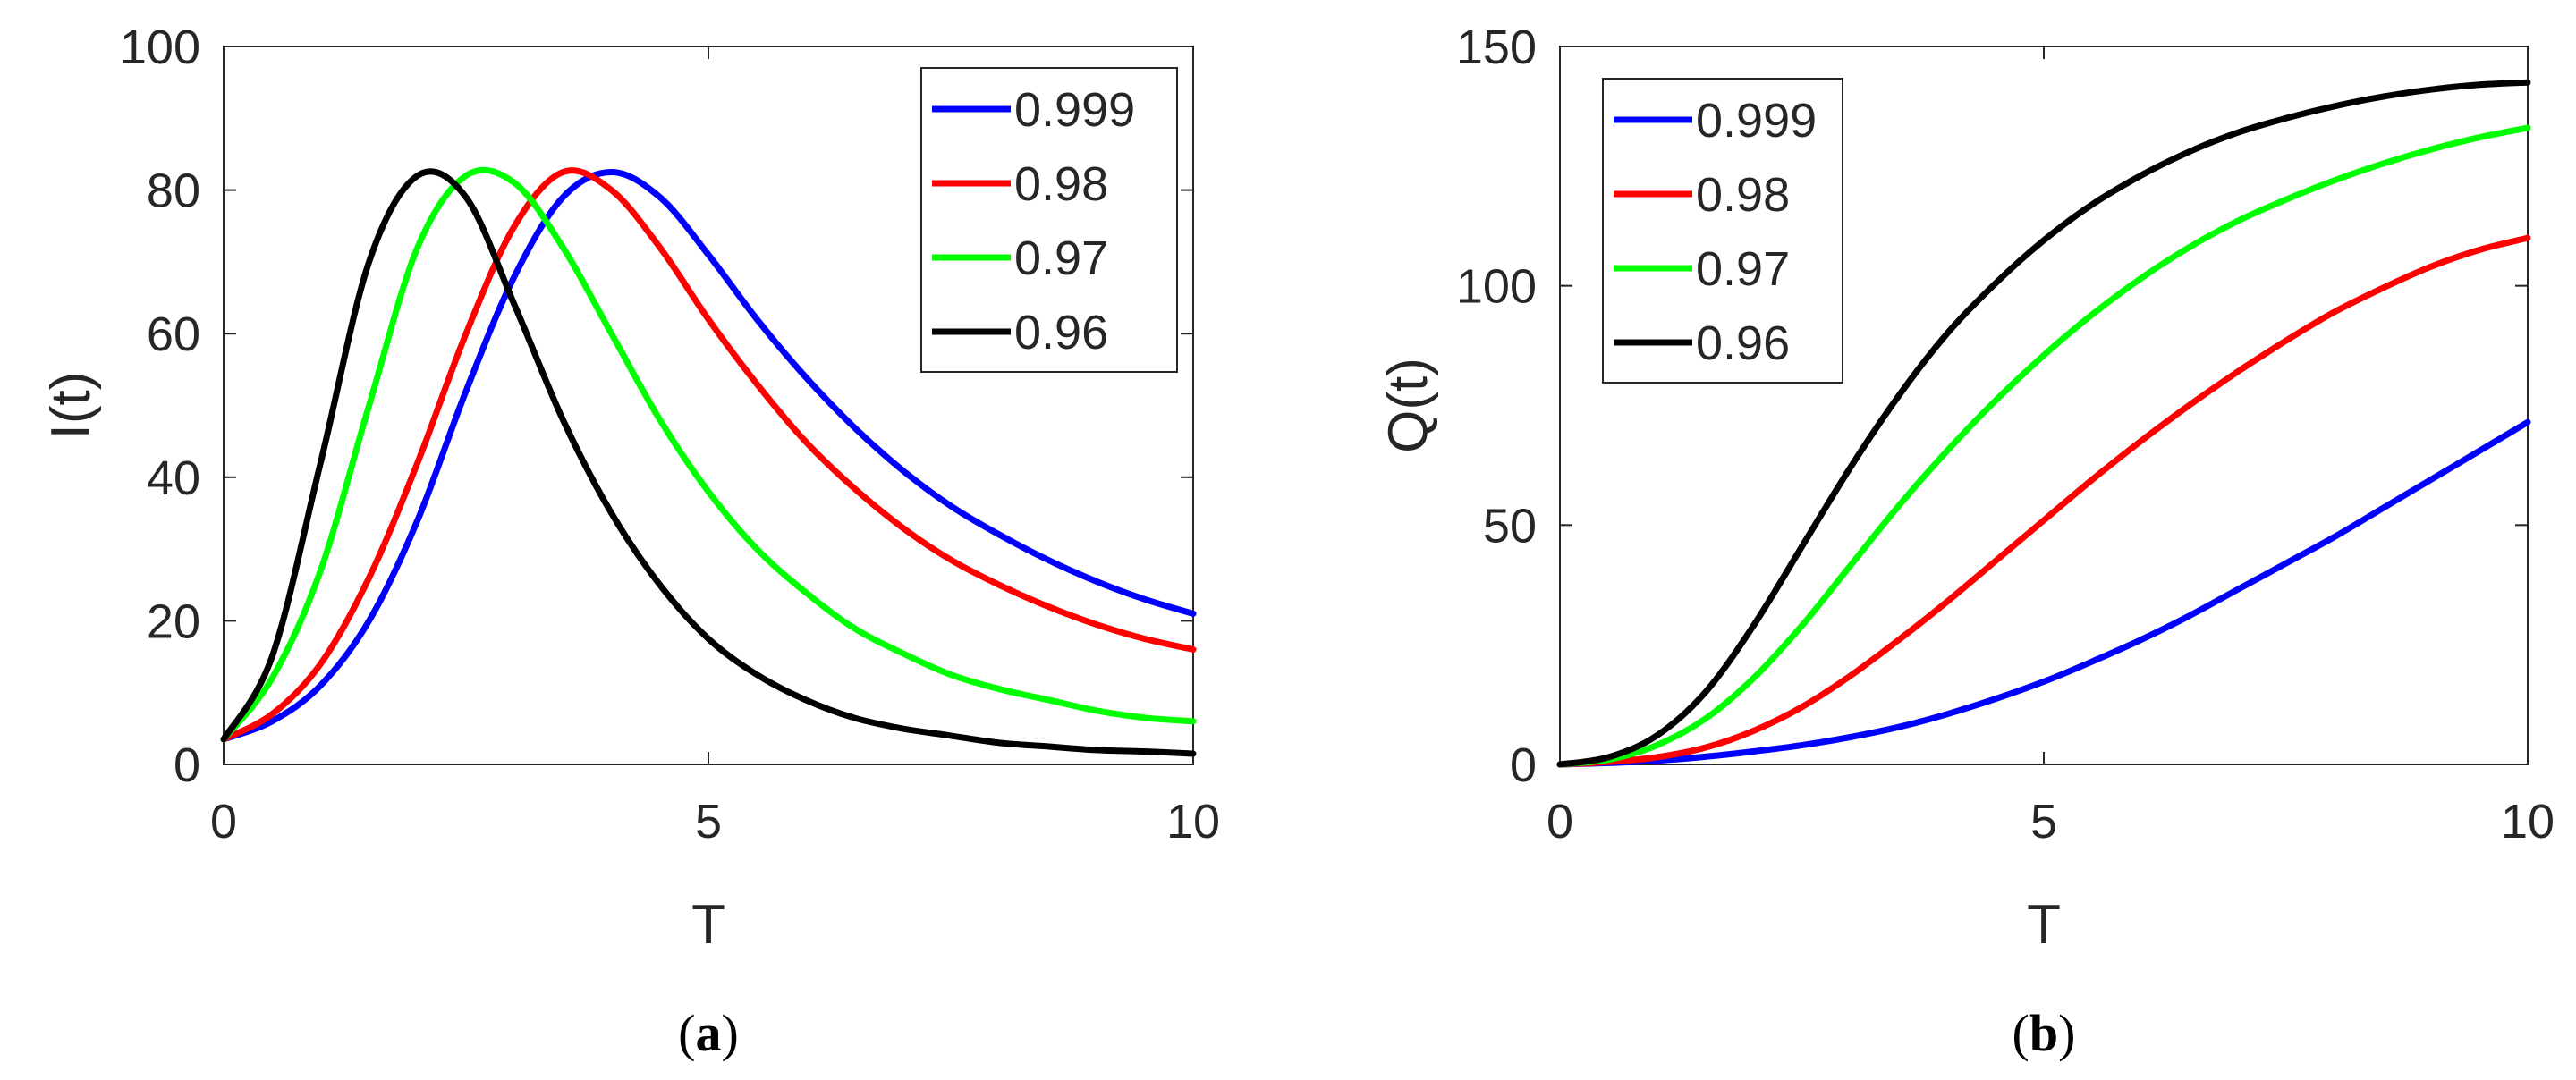 The width and height of the screenshot is (2576, 1080). What do you see at coordinates (71, 406) in the screenshot?
I see `y-axis-label: I(t)` at bounding box center [71, 406].